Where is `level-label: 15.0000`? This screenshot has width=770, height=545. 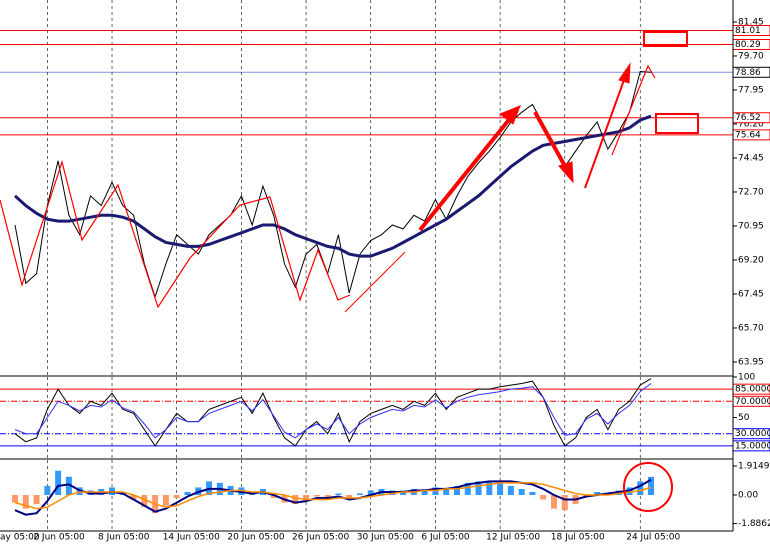
level-label: 15.0000 is located at coordinates (752, 446).